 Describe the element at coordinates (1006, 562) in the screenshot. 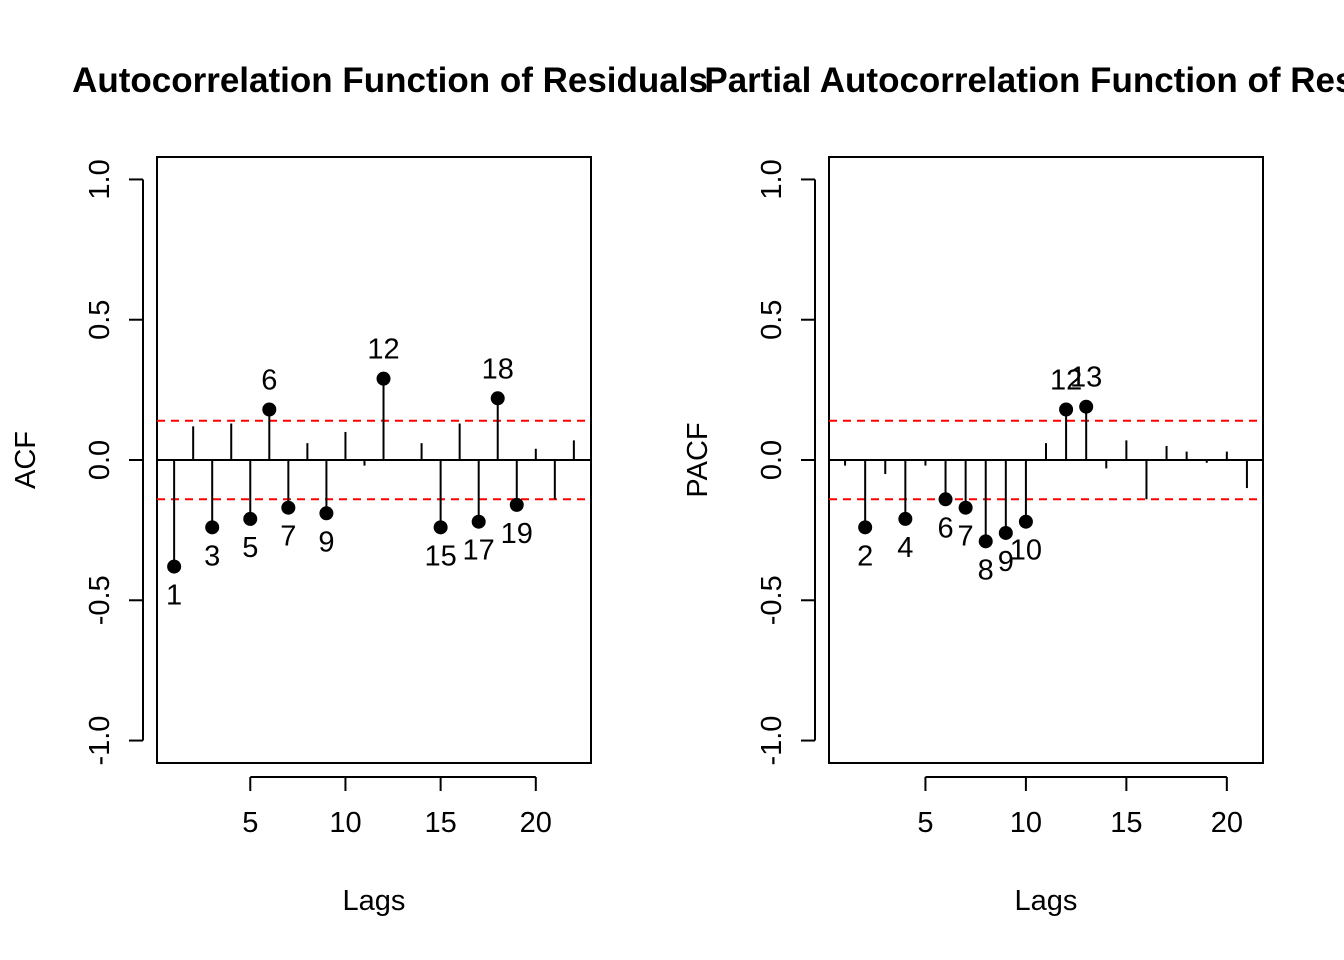

I see `pacf-point-label: 9` at that location.